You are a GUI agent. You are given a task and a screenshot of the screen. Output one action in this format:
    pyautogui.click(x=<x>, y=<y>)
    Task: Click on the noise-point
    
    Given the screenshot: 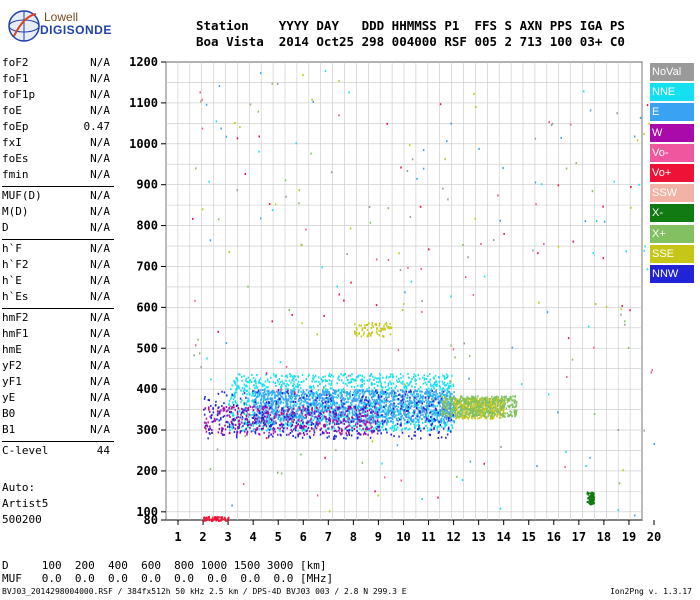 What is the action you would take?
    pyautogui.click(x=594, y=347)
    